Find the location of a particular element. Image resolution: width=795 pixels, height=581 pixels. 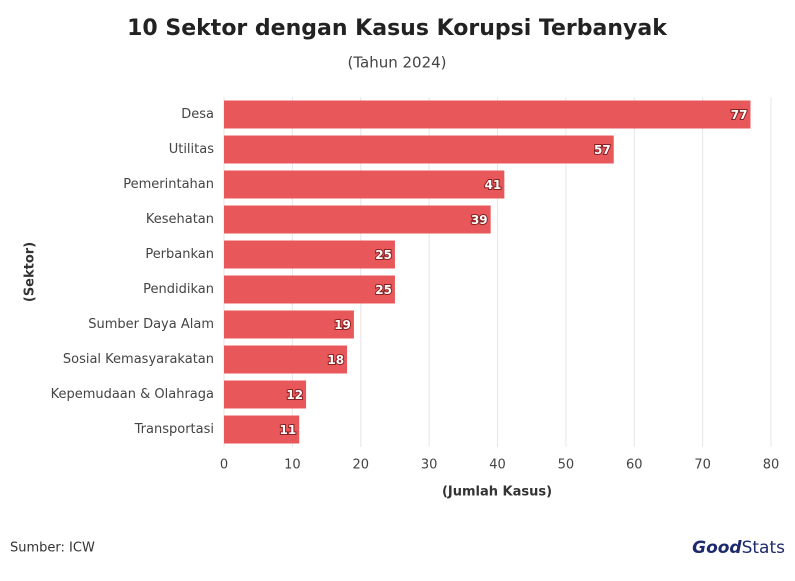

data-label: 57 is located at coordinates (602, 150).